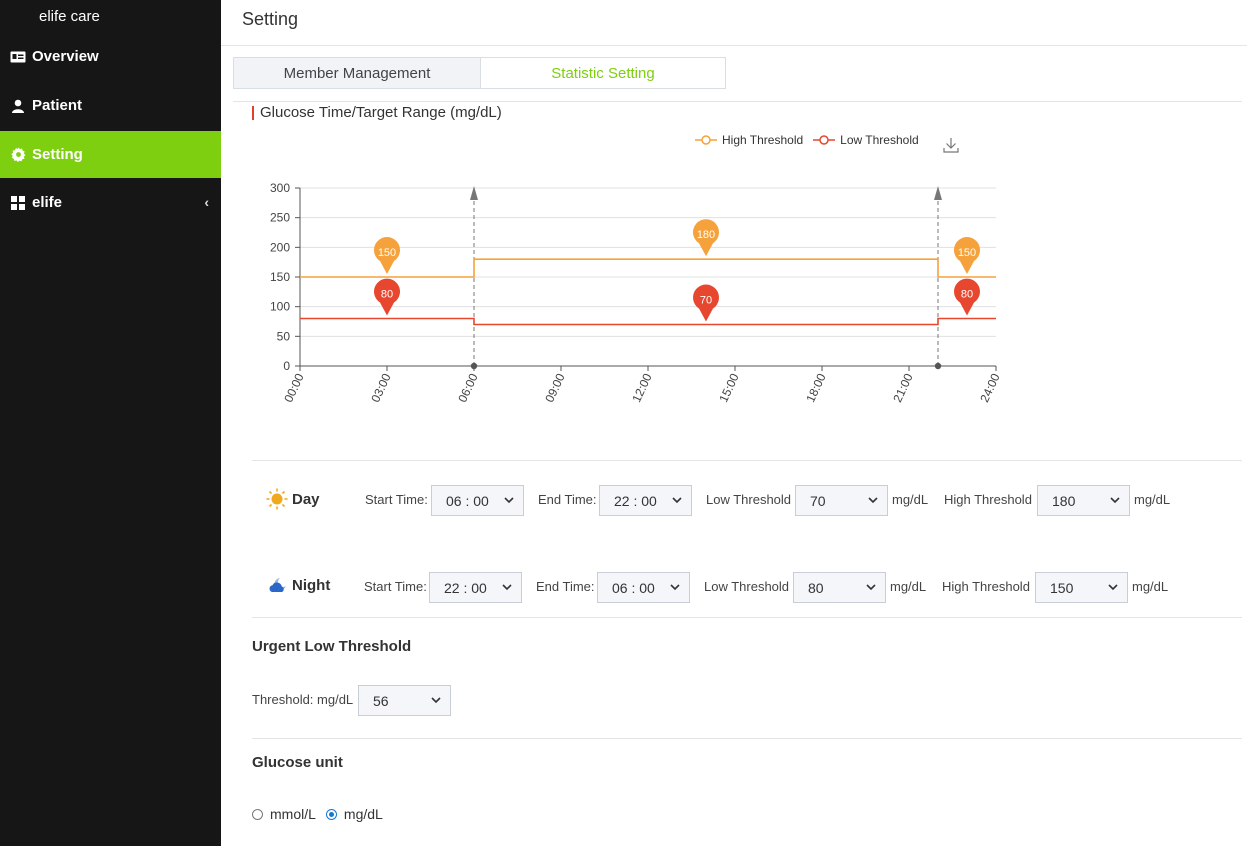  What do you see at coordinates (818, 500) in the screenshot?
I see `select-value: 70` at bounding box center [818, 500].